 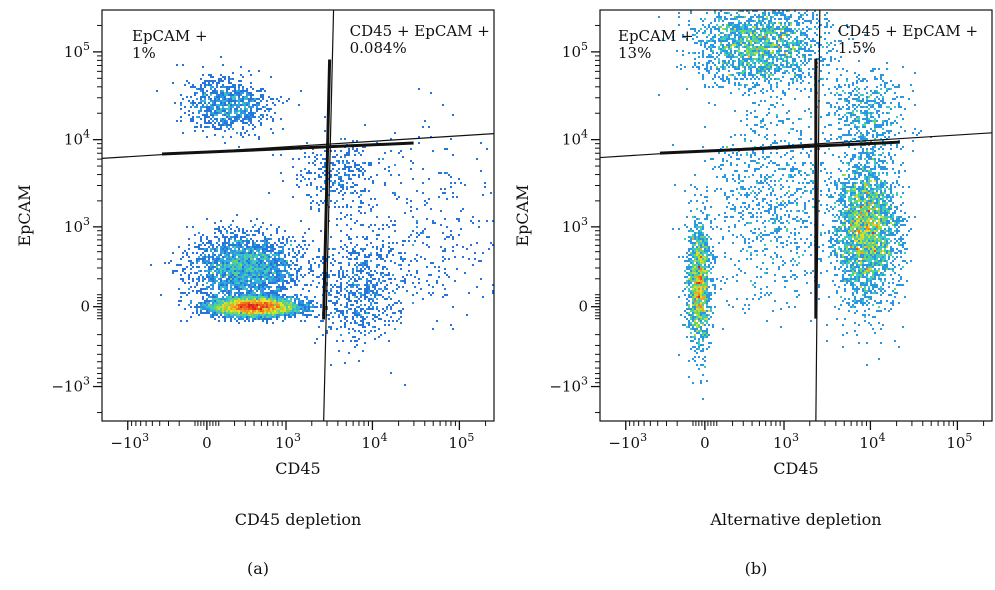 What do you see at coordinates (908, 39) in the screenshot?
I see `gate-label-cd45-epcam-pos: CD45 + EpCAM +1.5%` at bounding box center [908, 39].